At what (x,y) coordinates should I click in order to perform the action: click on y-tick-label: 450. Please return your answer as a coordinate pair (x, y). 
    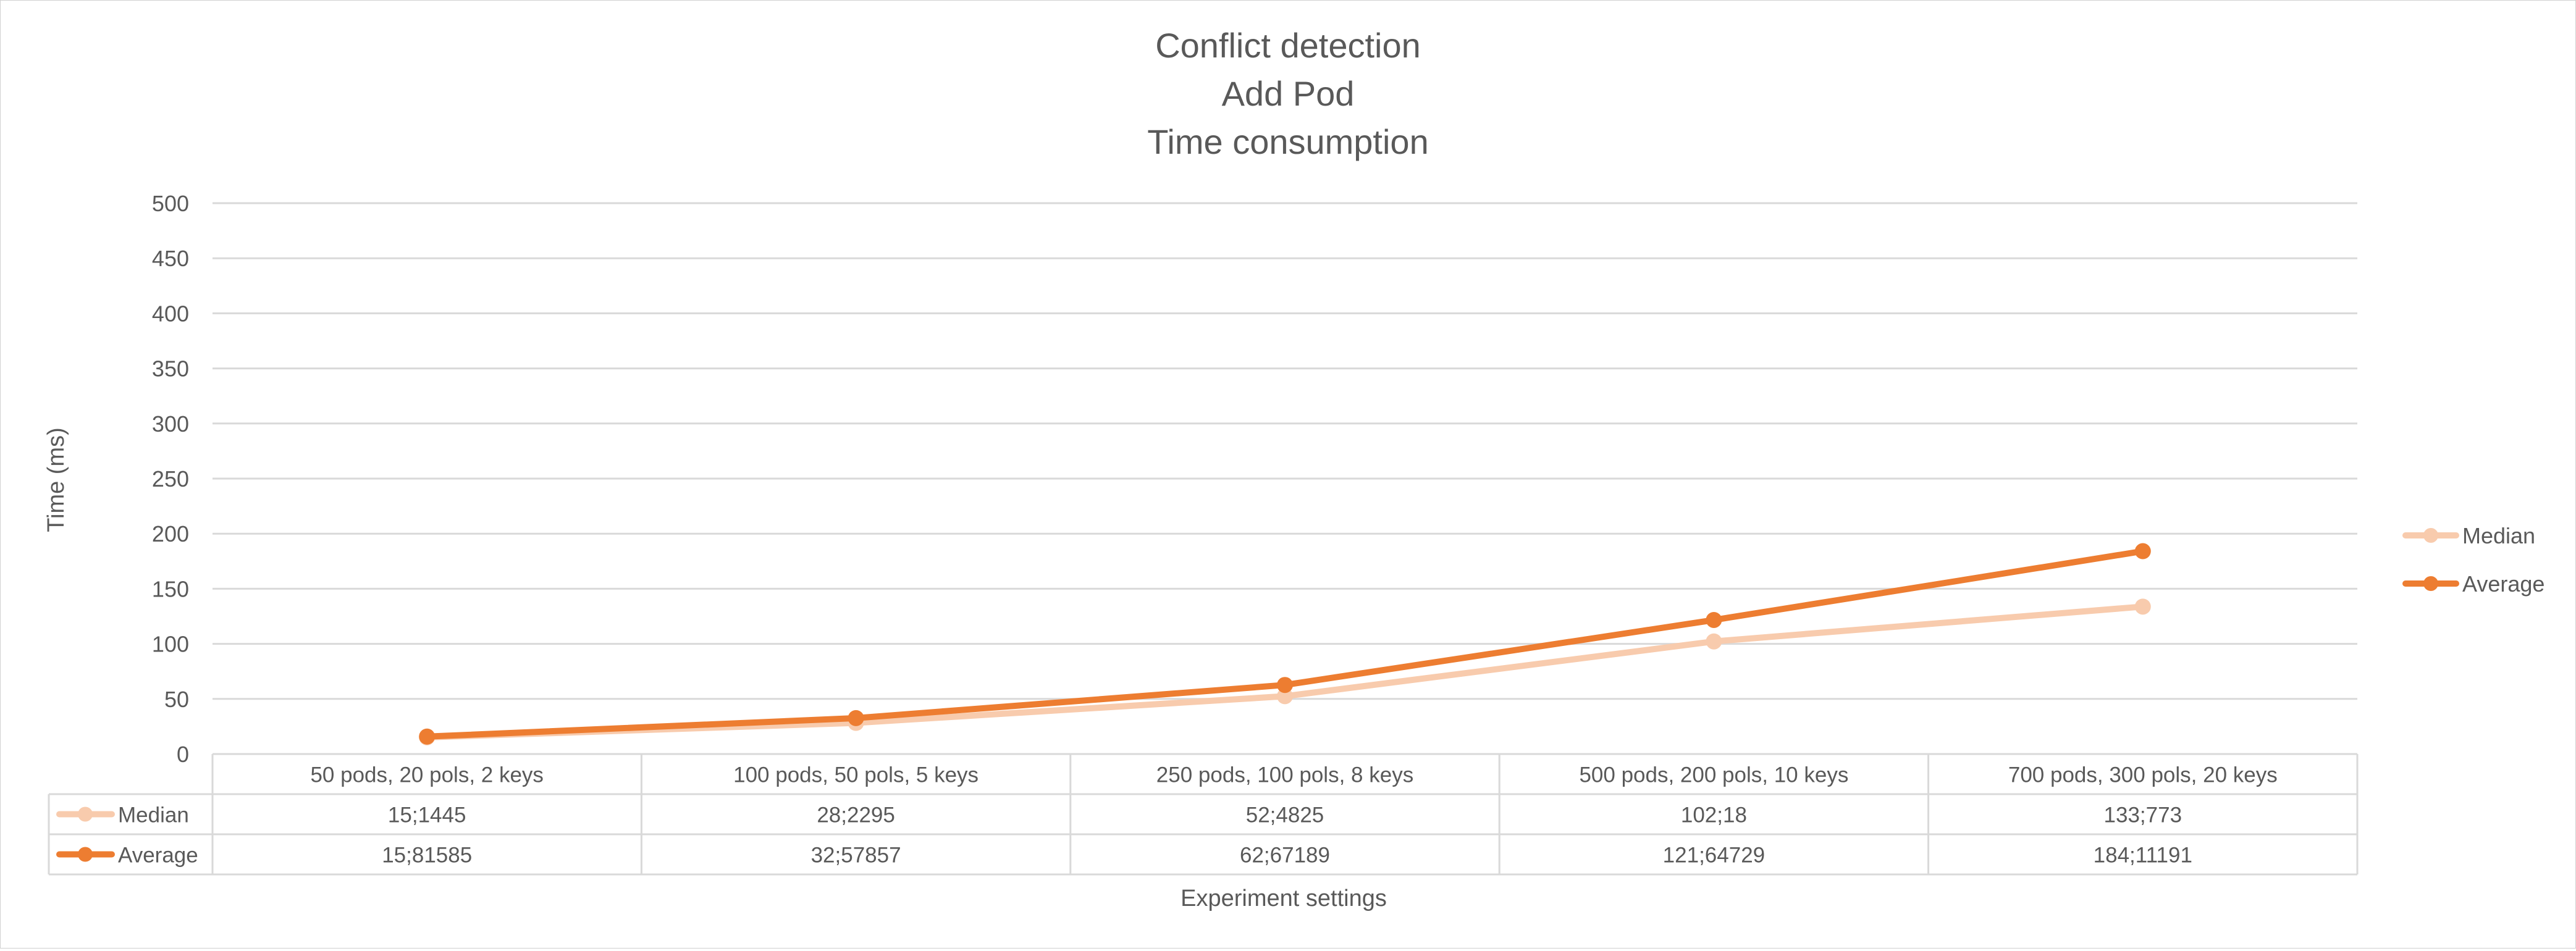
    Looking at the image, I should click on (170, 258).